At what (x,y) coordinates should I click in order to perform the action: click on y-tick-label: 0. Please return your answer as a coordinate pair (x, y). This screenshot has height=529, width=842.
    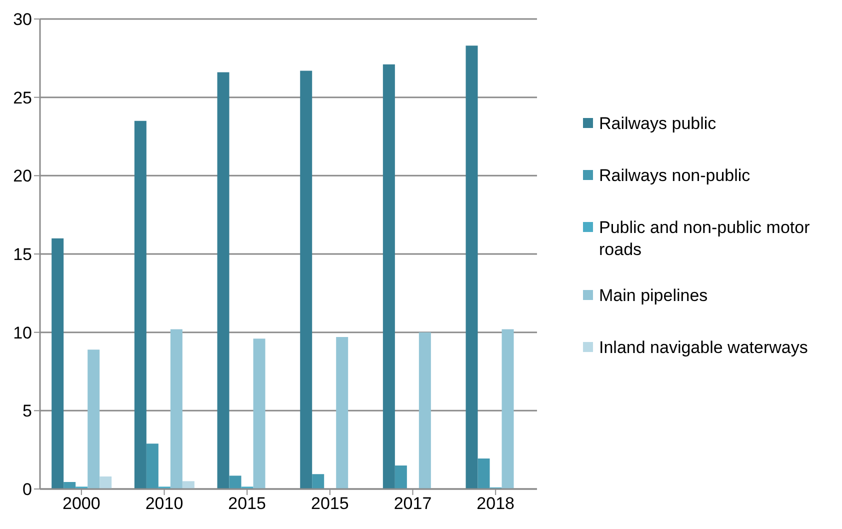
    Looking at the image, I should click on (27, 490).